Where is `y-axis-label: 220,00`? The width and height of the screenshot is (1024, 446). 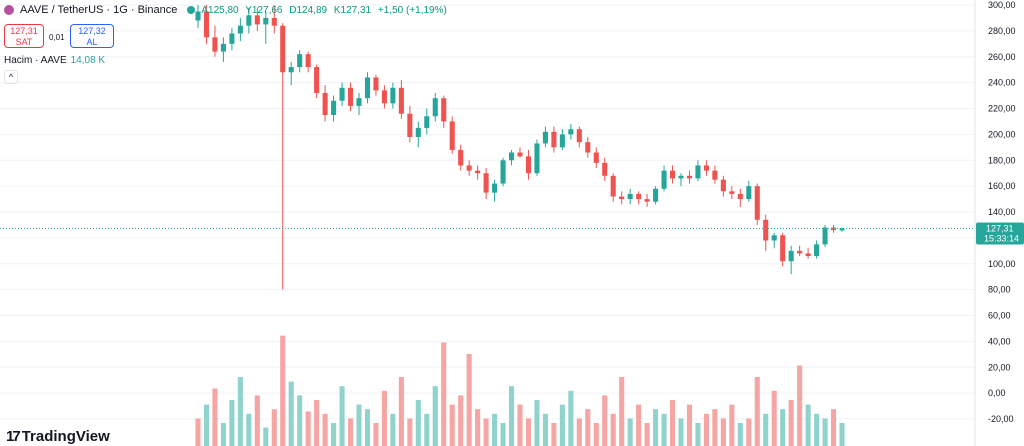 y-axis-label: 220,00 is located at coordinates (1002, 109).